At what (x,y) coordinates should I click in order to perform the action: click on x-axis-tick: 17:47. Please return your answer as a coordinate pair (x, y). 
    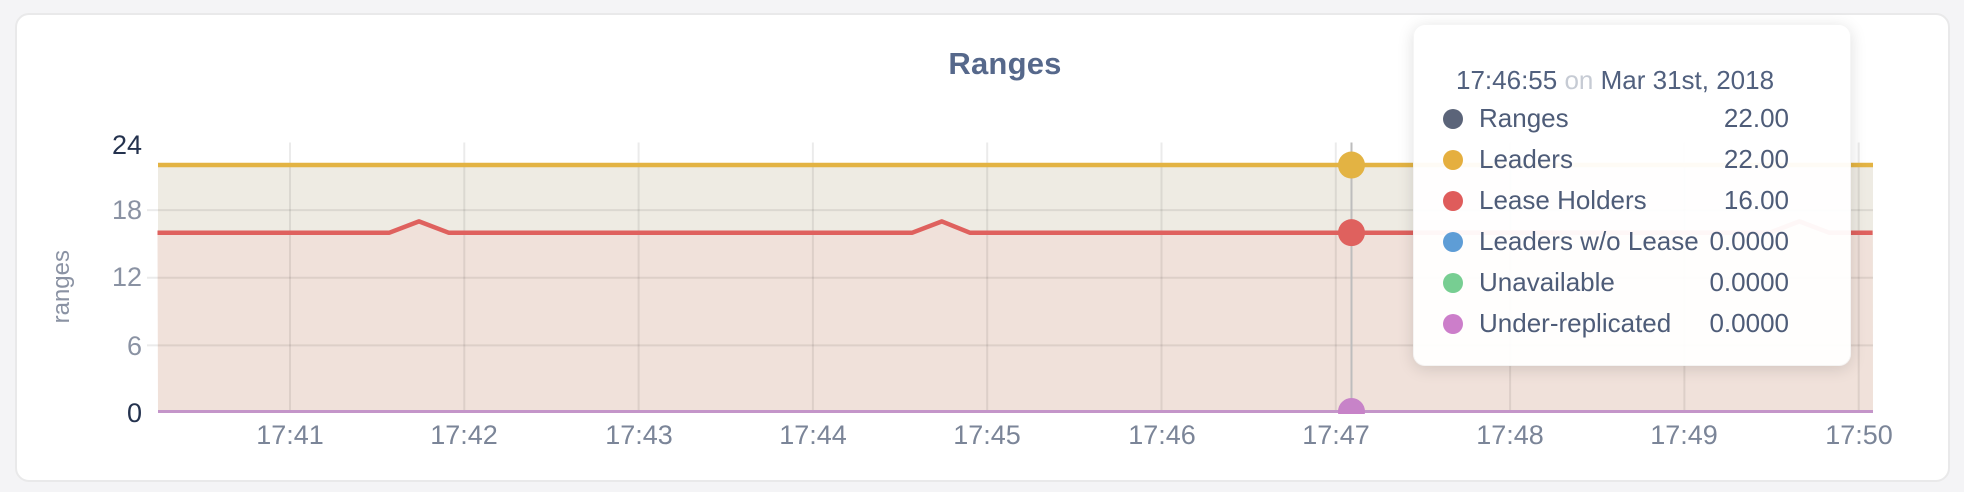
    Looking at the image, I should click on (1336, 435).